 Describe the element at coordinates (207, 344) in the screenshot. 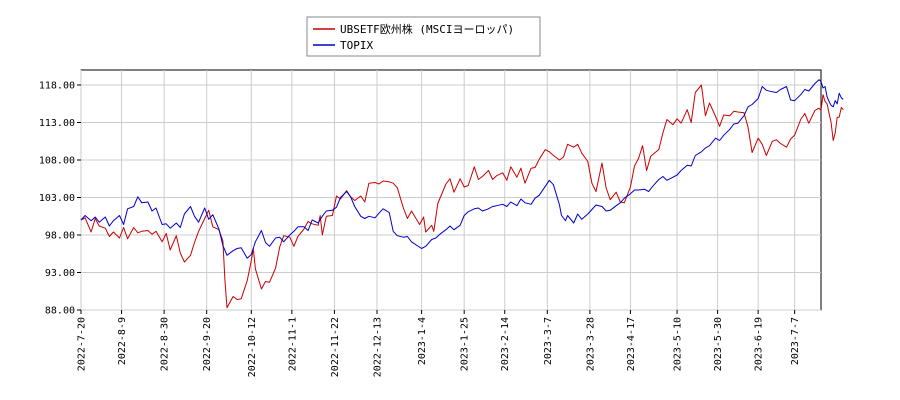

I see `x-tick-label: 2022-9-20` at that location.